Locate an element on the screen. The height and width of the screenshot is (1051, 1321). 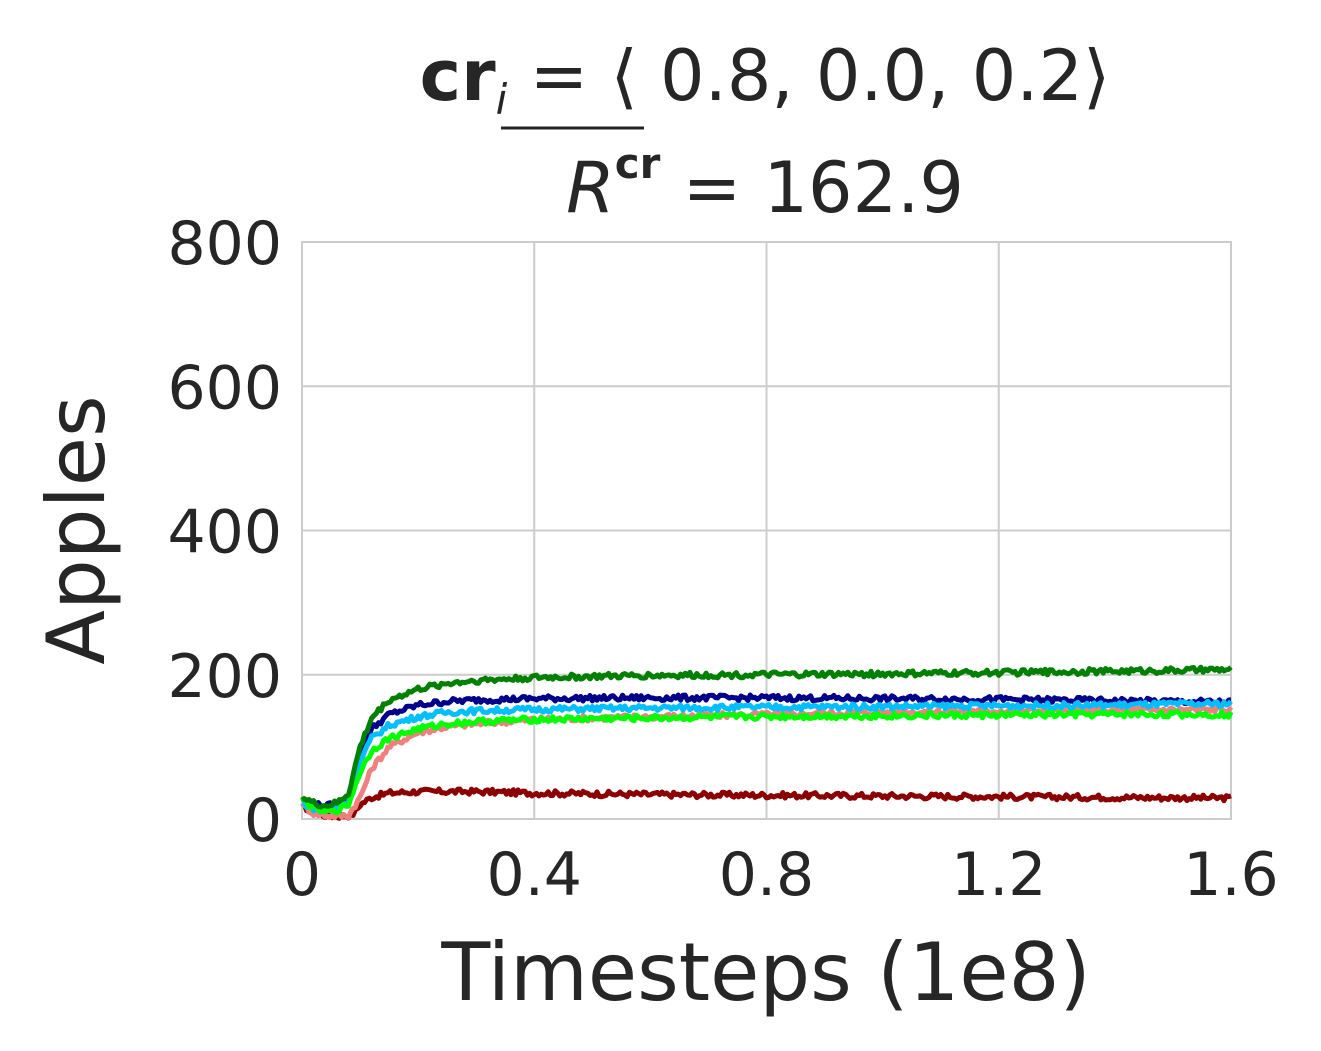
y-axis-label: Apples is located at coordinates (76, 529).